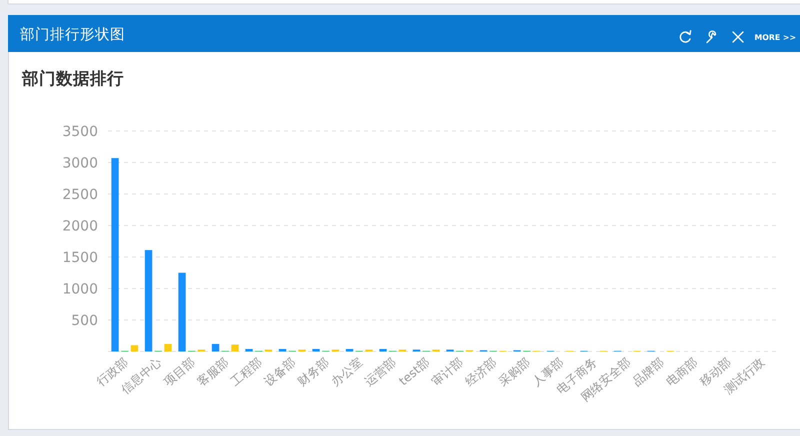  What do you see at coordinates (80, 132) in the screenshot?
I see `y-tick-label: 3500` at bounding box center [80, 132].